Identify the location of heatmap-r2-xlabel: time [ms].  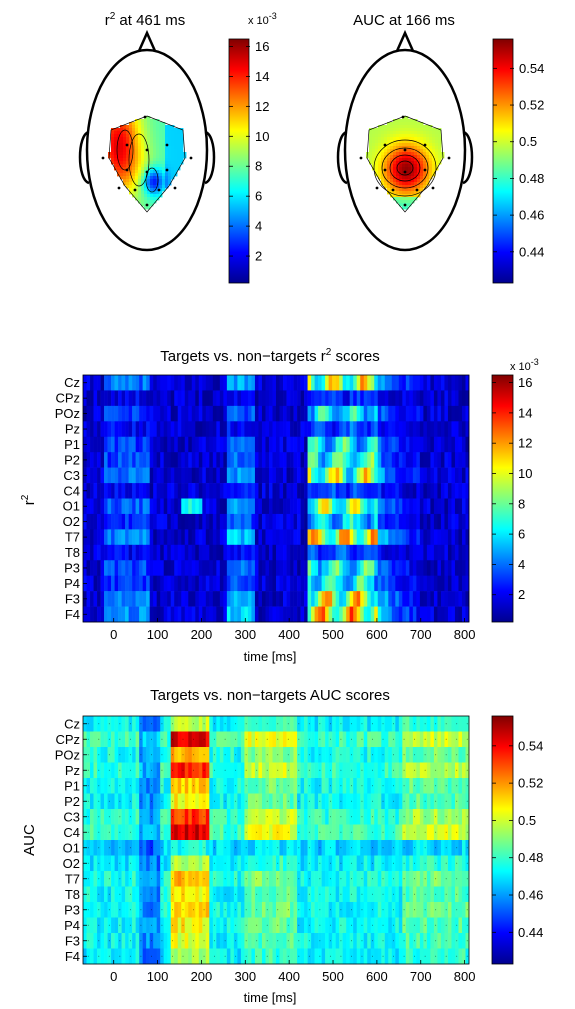
(270, 656).